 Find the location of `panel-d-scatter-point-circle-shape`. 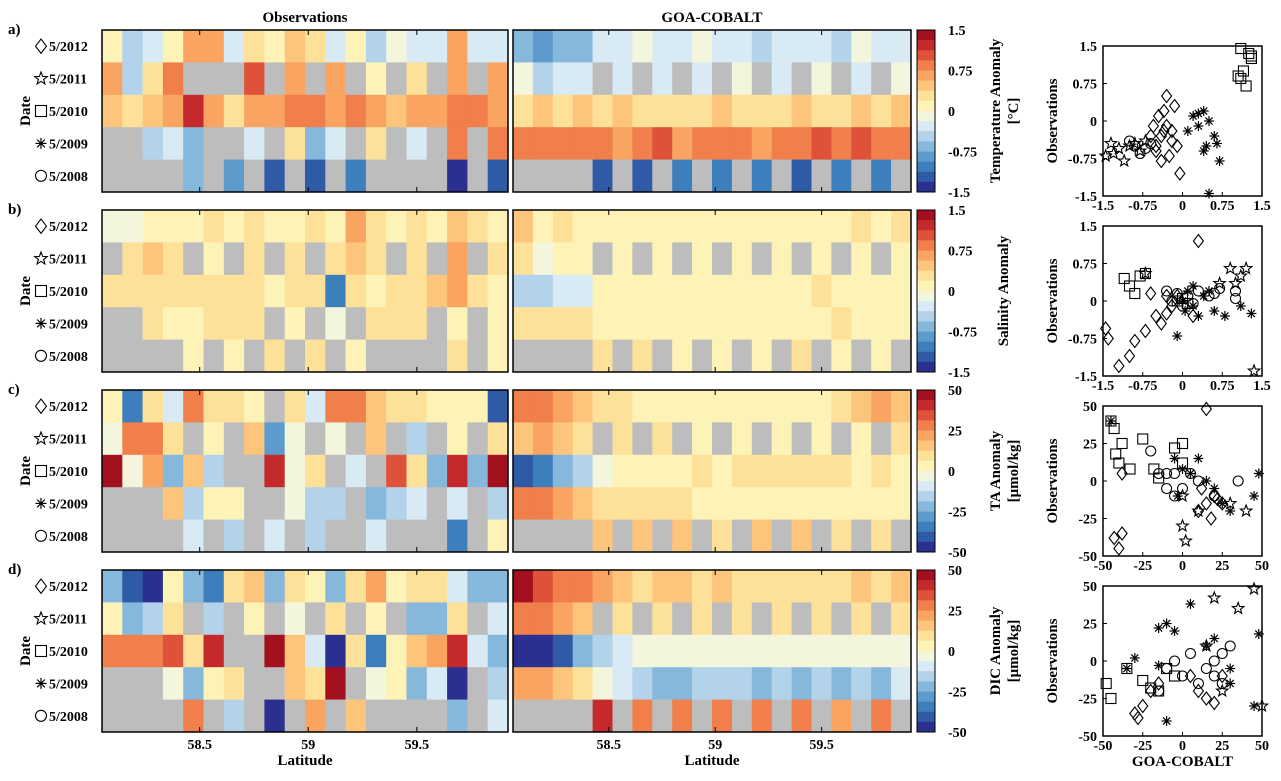

panel-d-scatter-point-circle-shape is located at coordinates (1182, 676).